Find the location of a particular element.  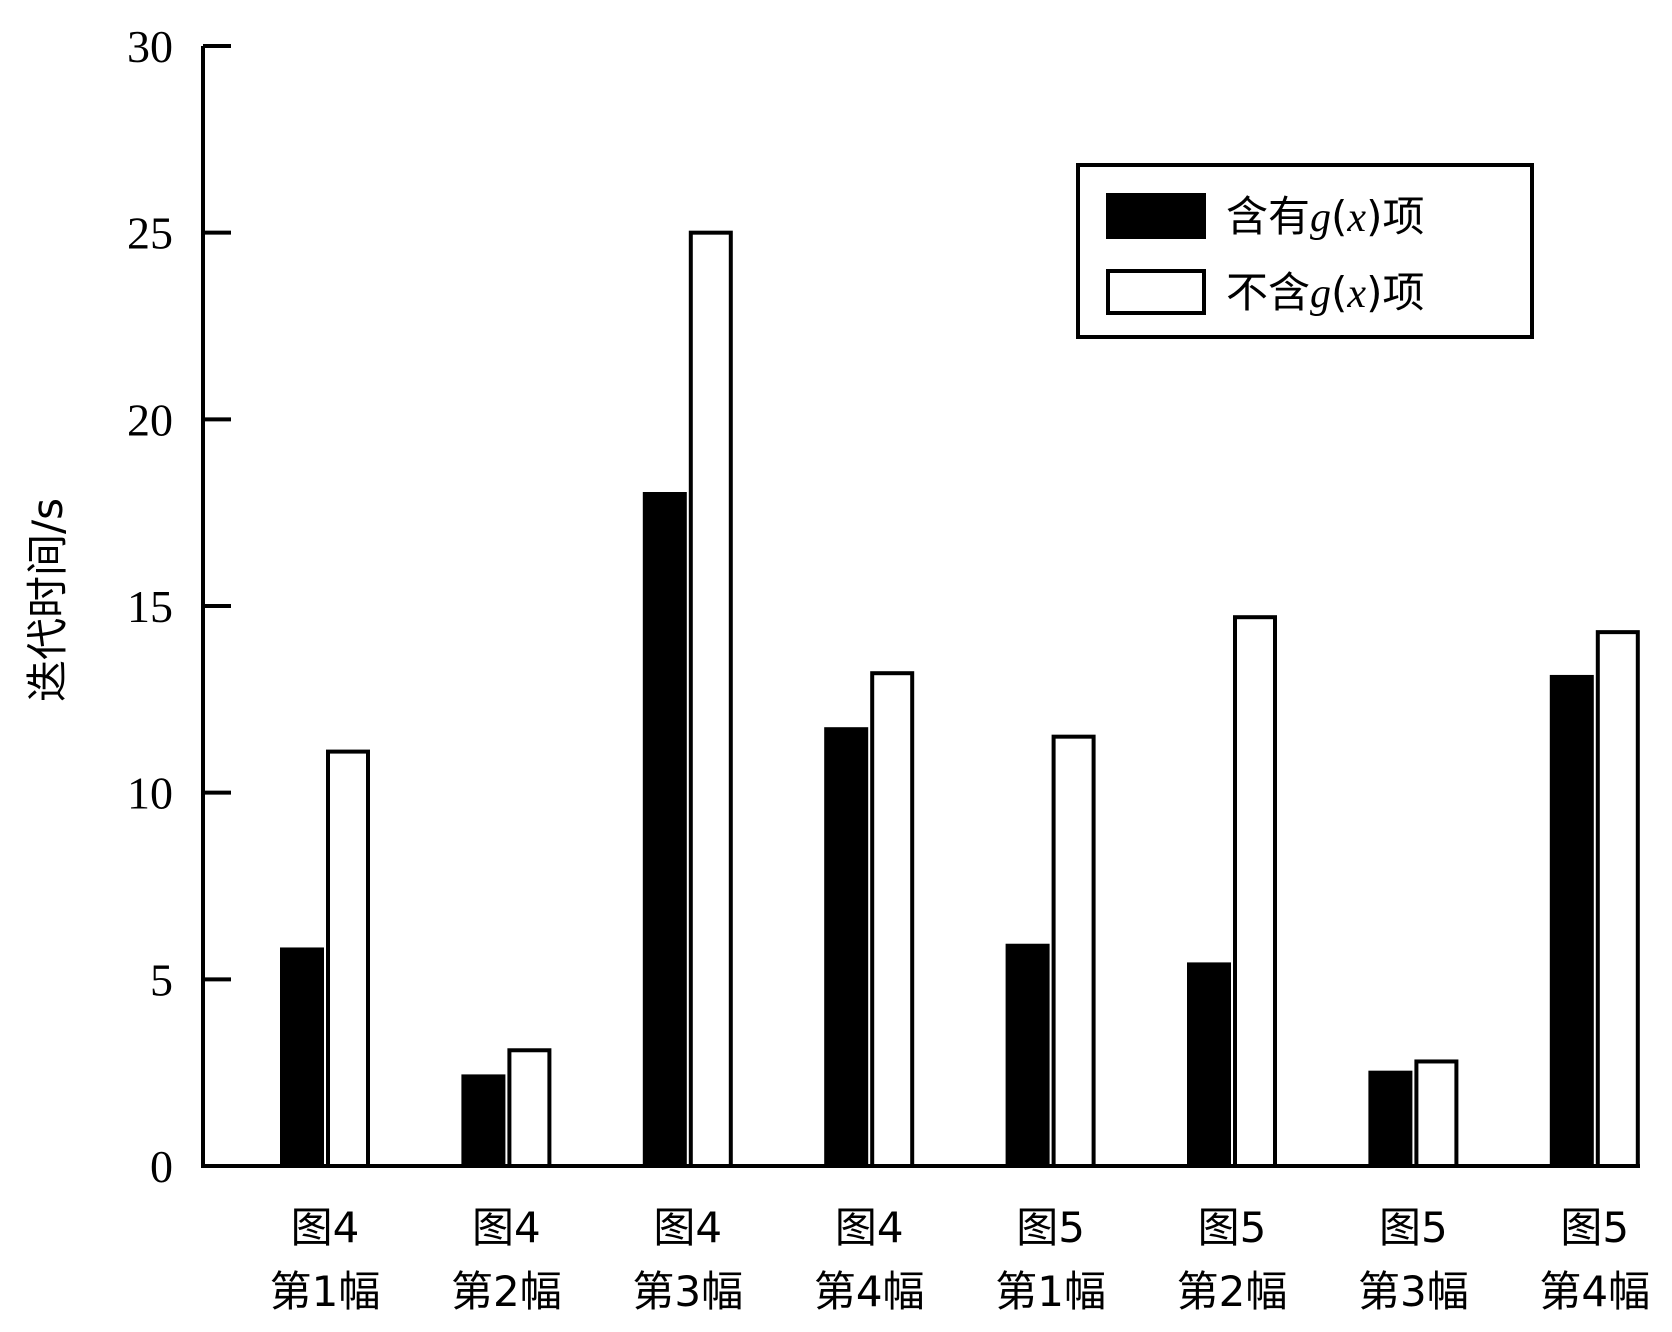

y-tick-label: 15 is located at coordinates (150, 606).